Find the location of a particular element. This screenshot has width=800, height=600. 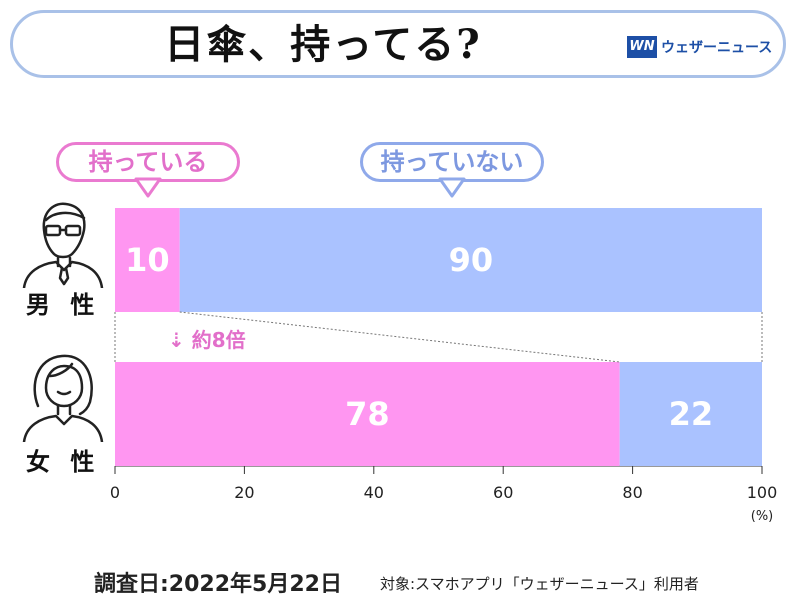

connector-diagonal is located at coordinates (399, 337).